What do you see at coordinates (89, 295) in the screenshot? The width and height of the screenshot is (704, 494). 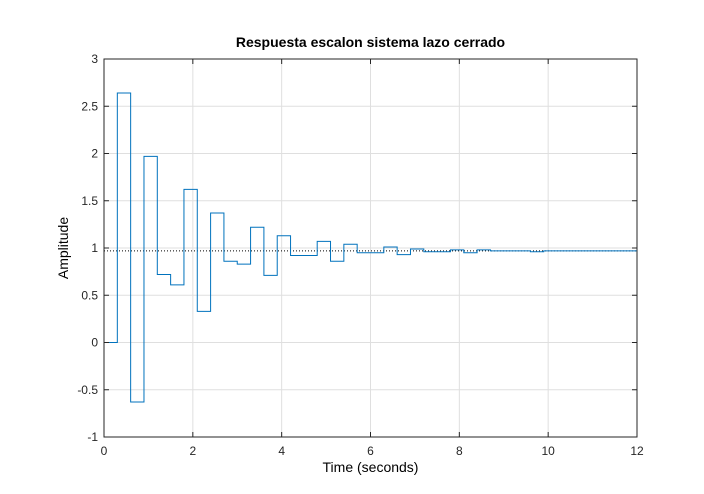 I see `y-tick-label: 0.5` at bounding box center [89, 295].